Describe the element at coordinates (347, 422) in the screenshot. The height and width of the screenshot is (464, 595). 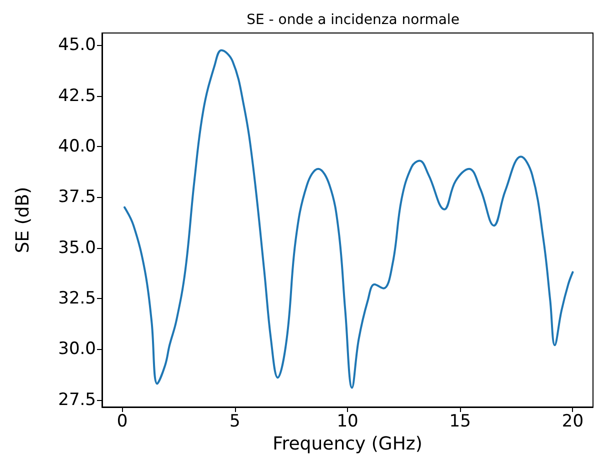
I see `x-tick-label: 10` at that location.